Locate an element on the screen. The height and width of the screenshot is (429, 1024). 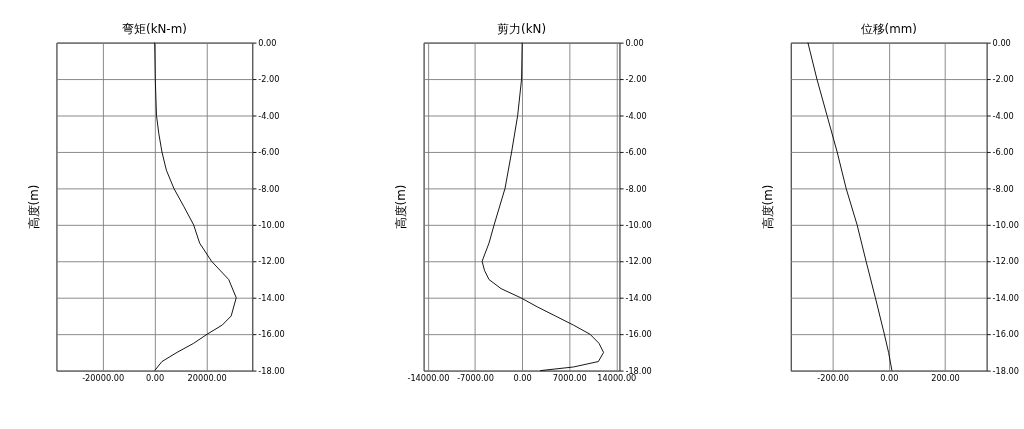
chart-title: 位移(mm) is located at coordinates (888, 28).